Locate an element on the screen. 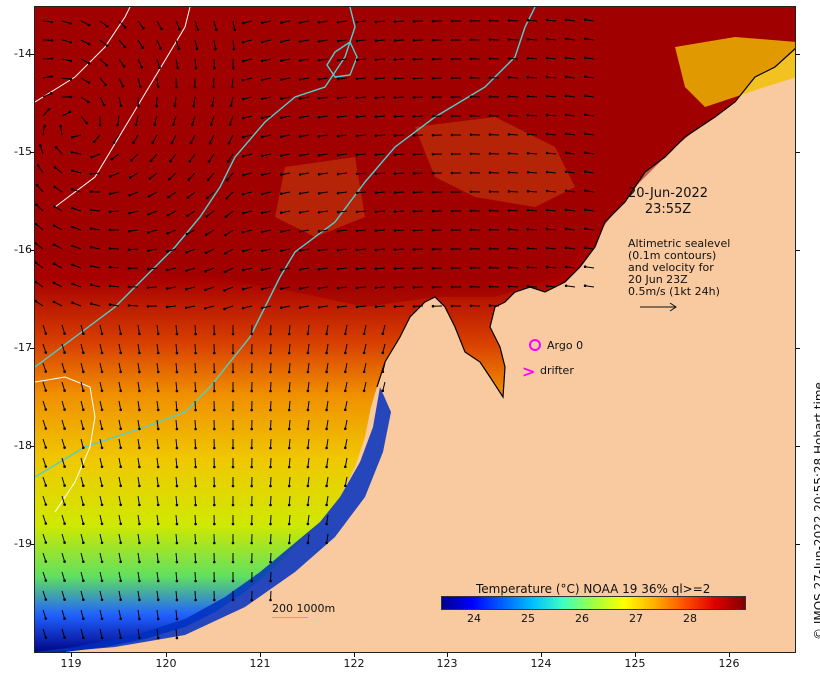  latitude-tick: -19 is located at coordinates (23, 543).